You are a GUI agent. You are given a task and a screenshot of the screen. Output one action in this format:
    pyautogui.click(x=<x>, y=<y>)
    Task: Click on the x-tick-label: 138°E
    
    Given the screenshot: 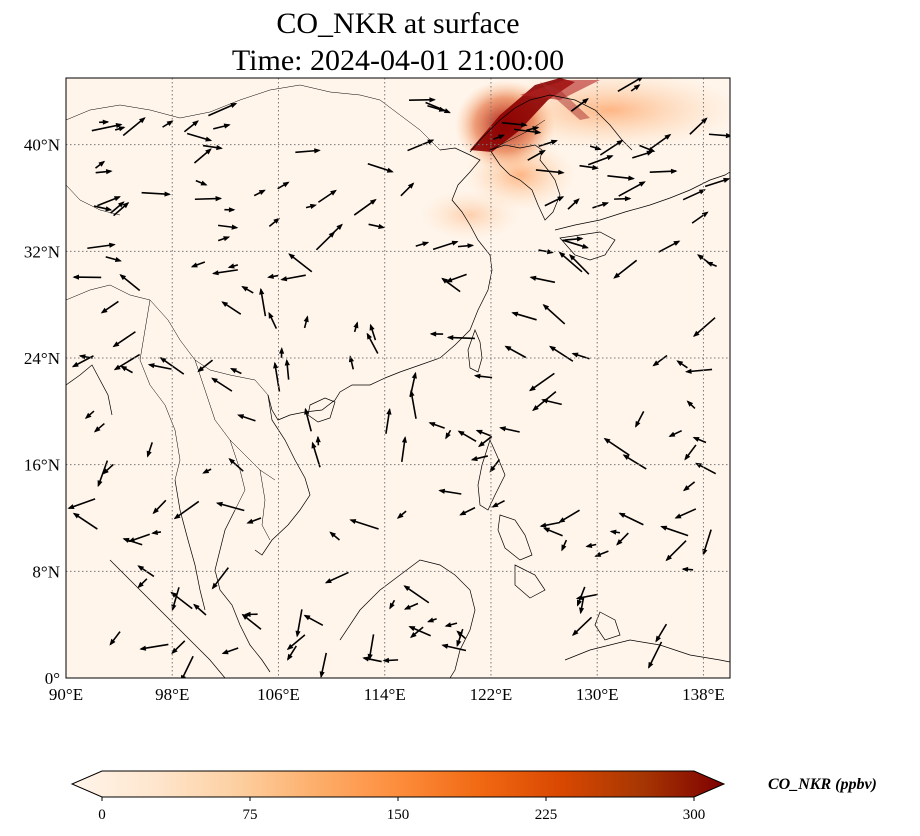 What is the action you would take?
    pyautogui.click(x=703, y=694)
    